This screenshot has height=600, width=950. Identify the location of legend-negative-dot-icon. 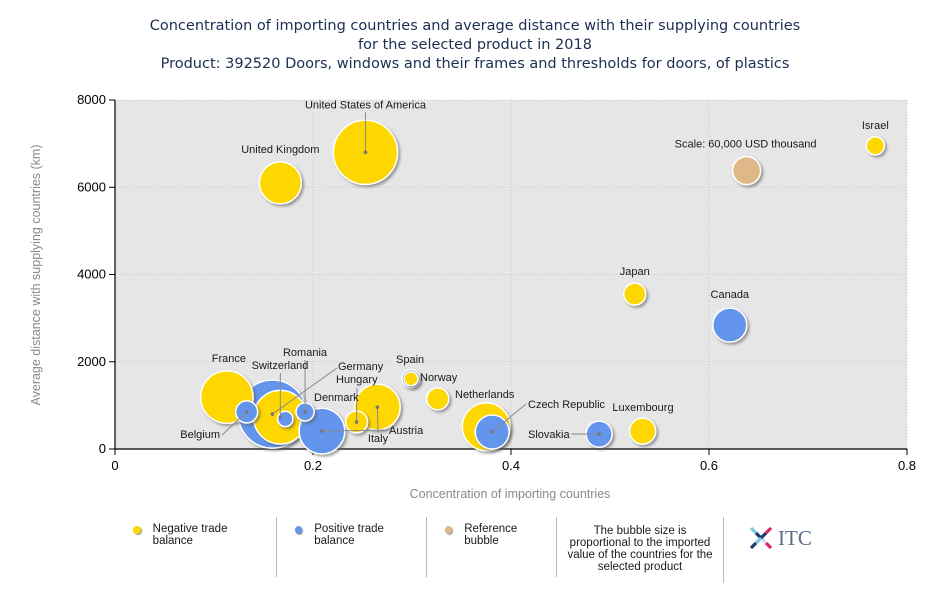
(137, 530).